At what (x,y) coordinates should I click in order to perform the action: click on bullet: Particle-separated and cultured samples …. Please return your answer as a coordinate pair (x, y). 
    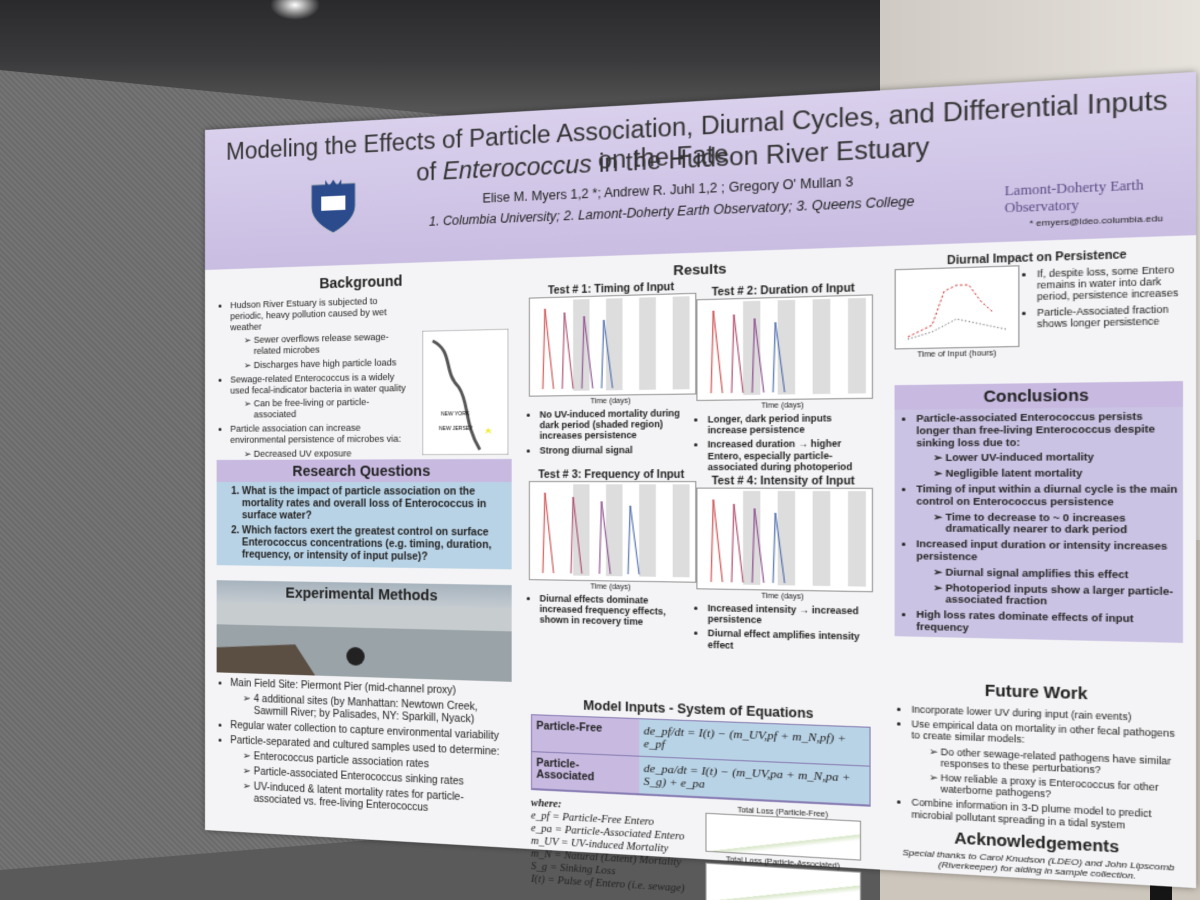
    Looking at the image, I should click on (370, 777).